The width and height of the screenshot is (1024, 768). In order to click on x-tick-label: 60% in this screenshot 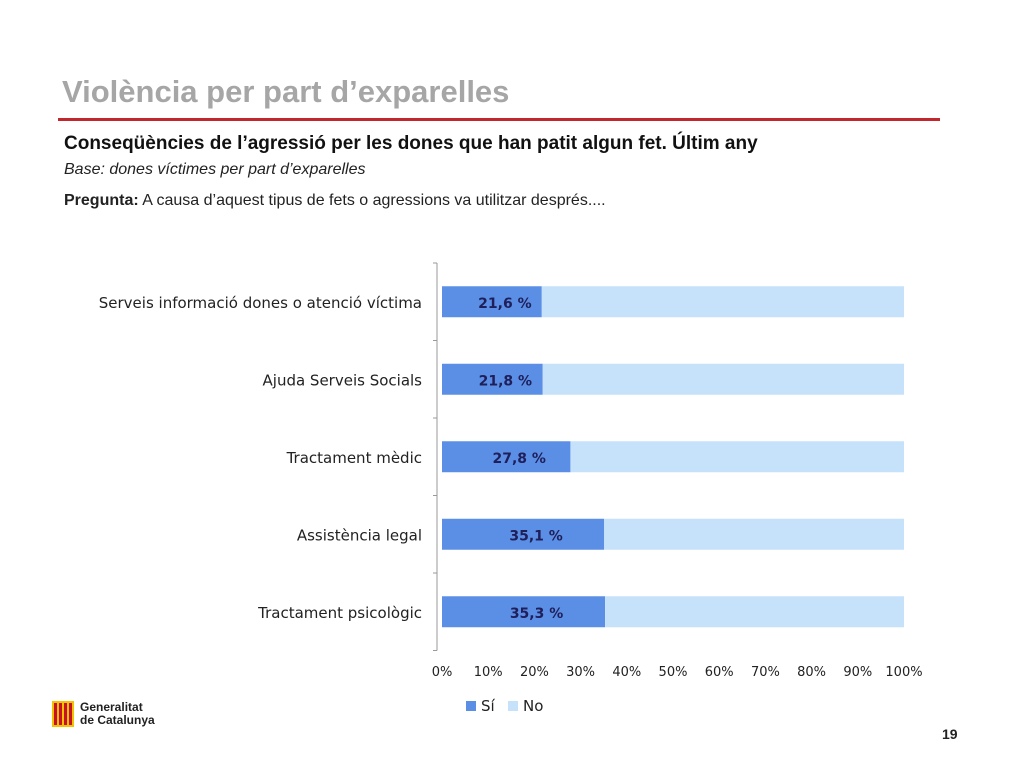, I will do `click(719, 672)`.